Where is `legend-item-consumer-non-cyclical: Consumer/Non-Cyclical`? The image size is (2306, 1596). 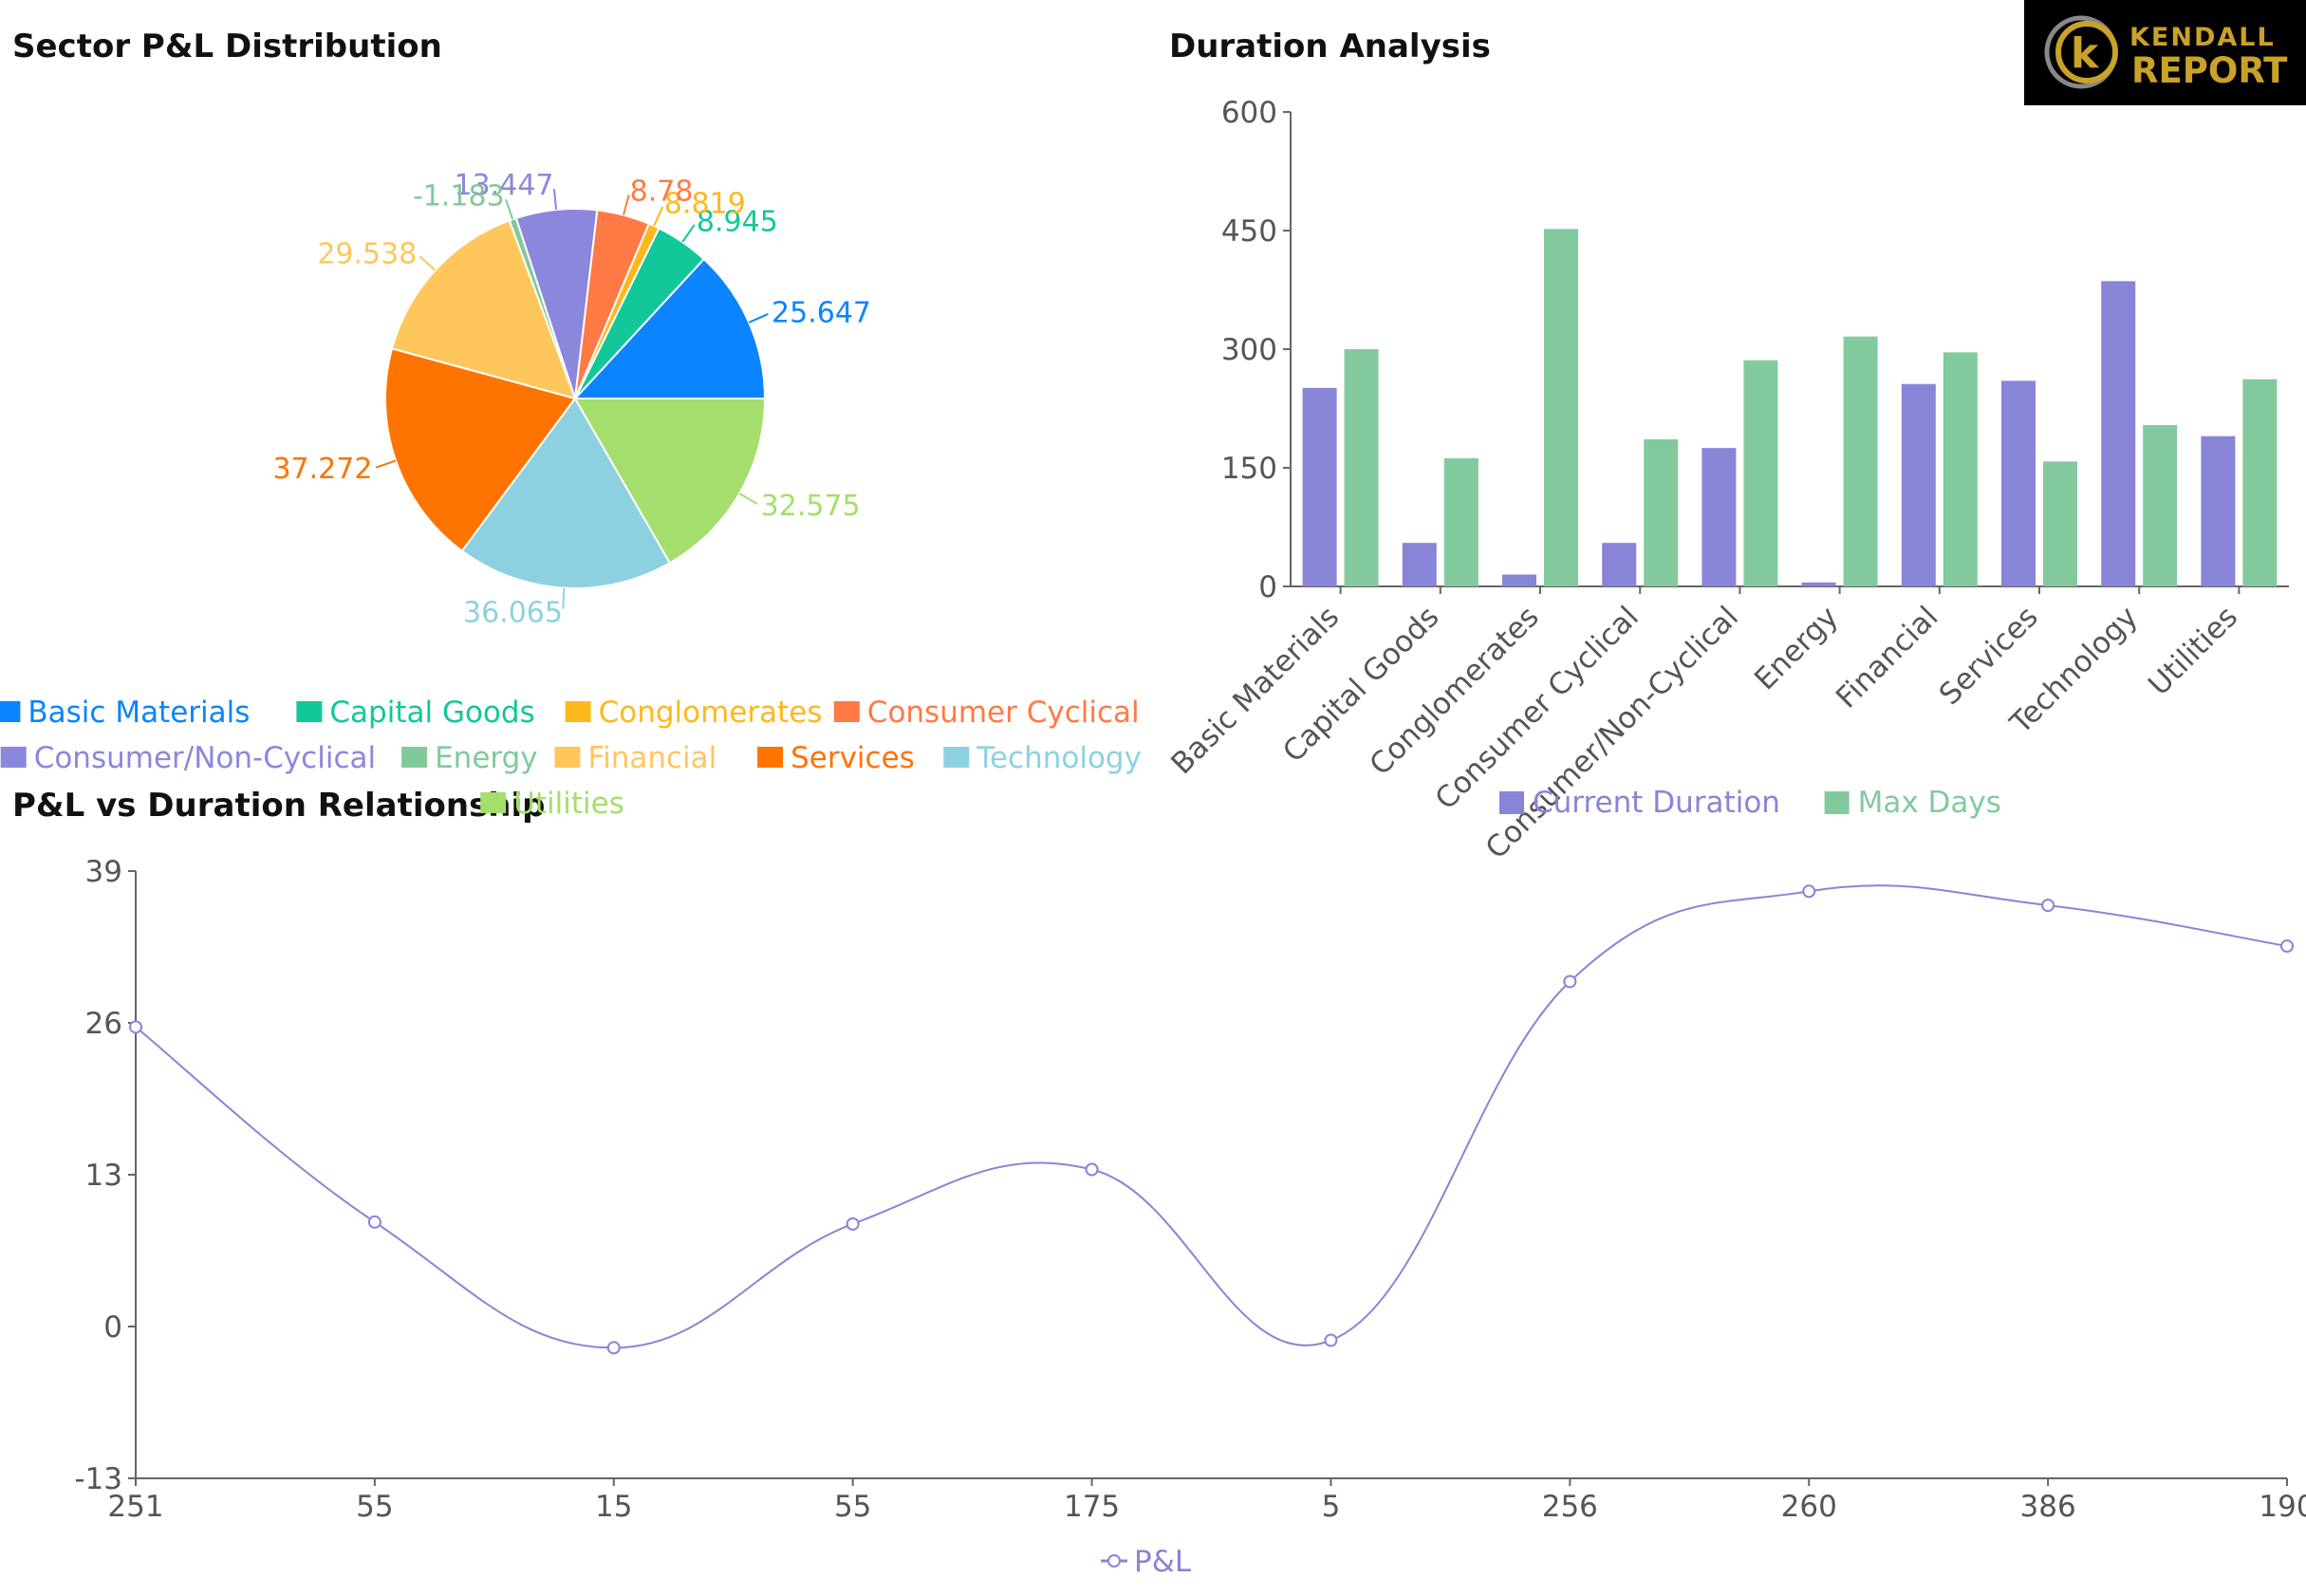 legend-item-consumer-non-cyclical: Consumer/Non-Cyclical is located at coordinates (205, 758).